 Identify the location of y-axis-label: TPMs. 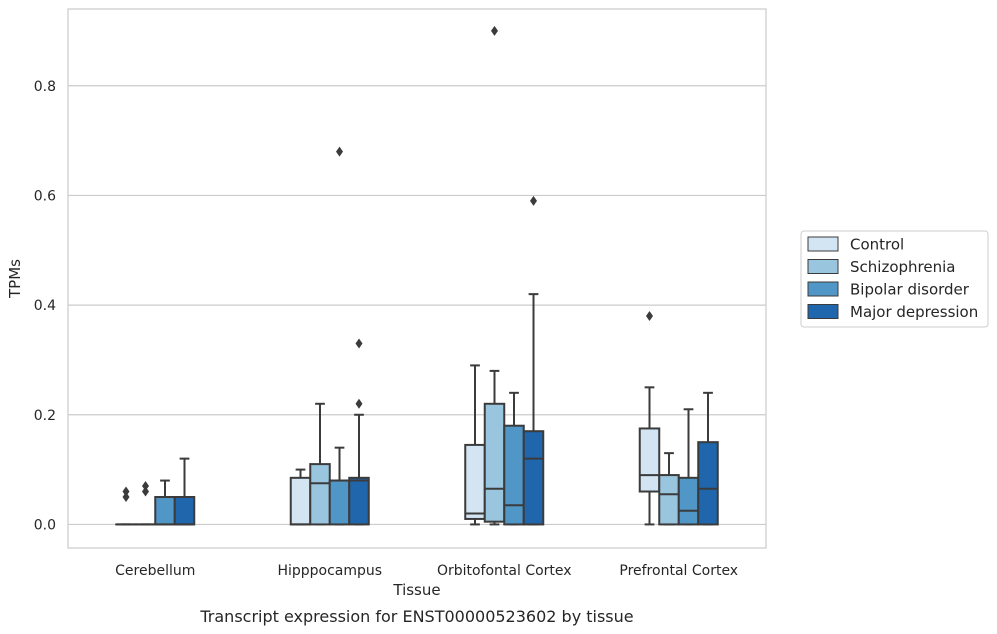
(15, 279).